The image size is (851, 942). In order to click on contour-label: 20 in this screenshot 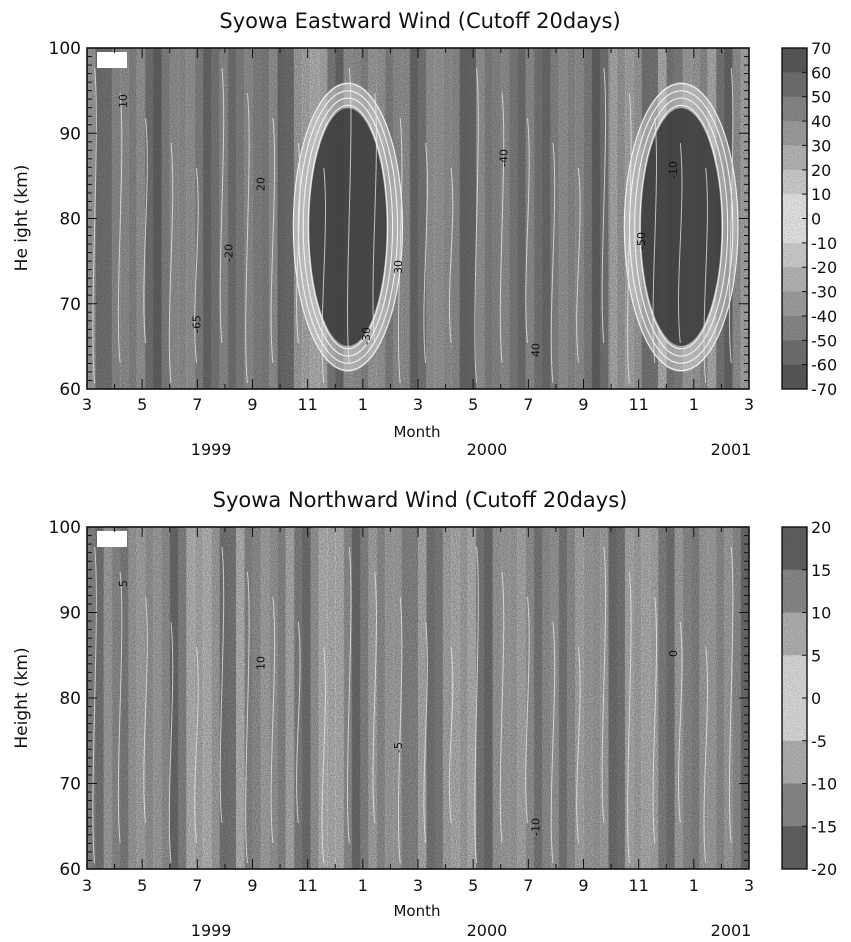, I will do `click(261, 184)`.